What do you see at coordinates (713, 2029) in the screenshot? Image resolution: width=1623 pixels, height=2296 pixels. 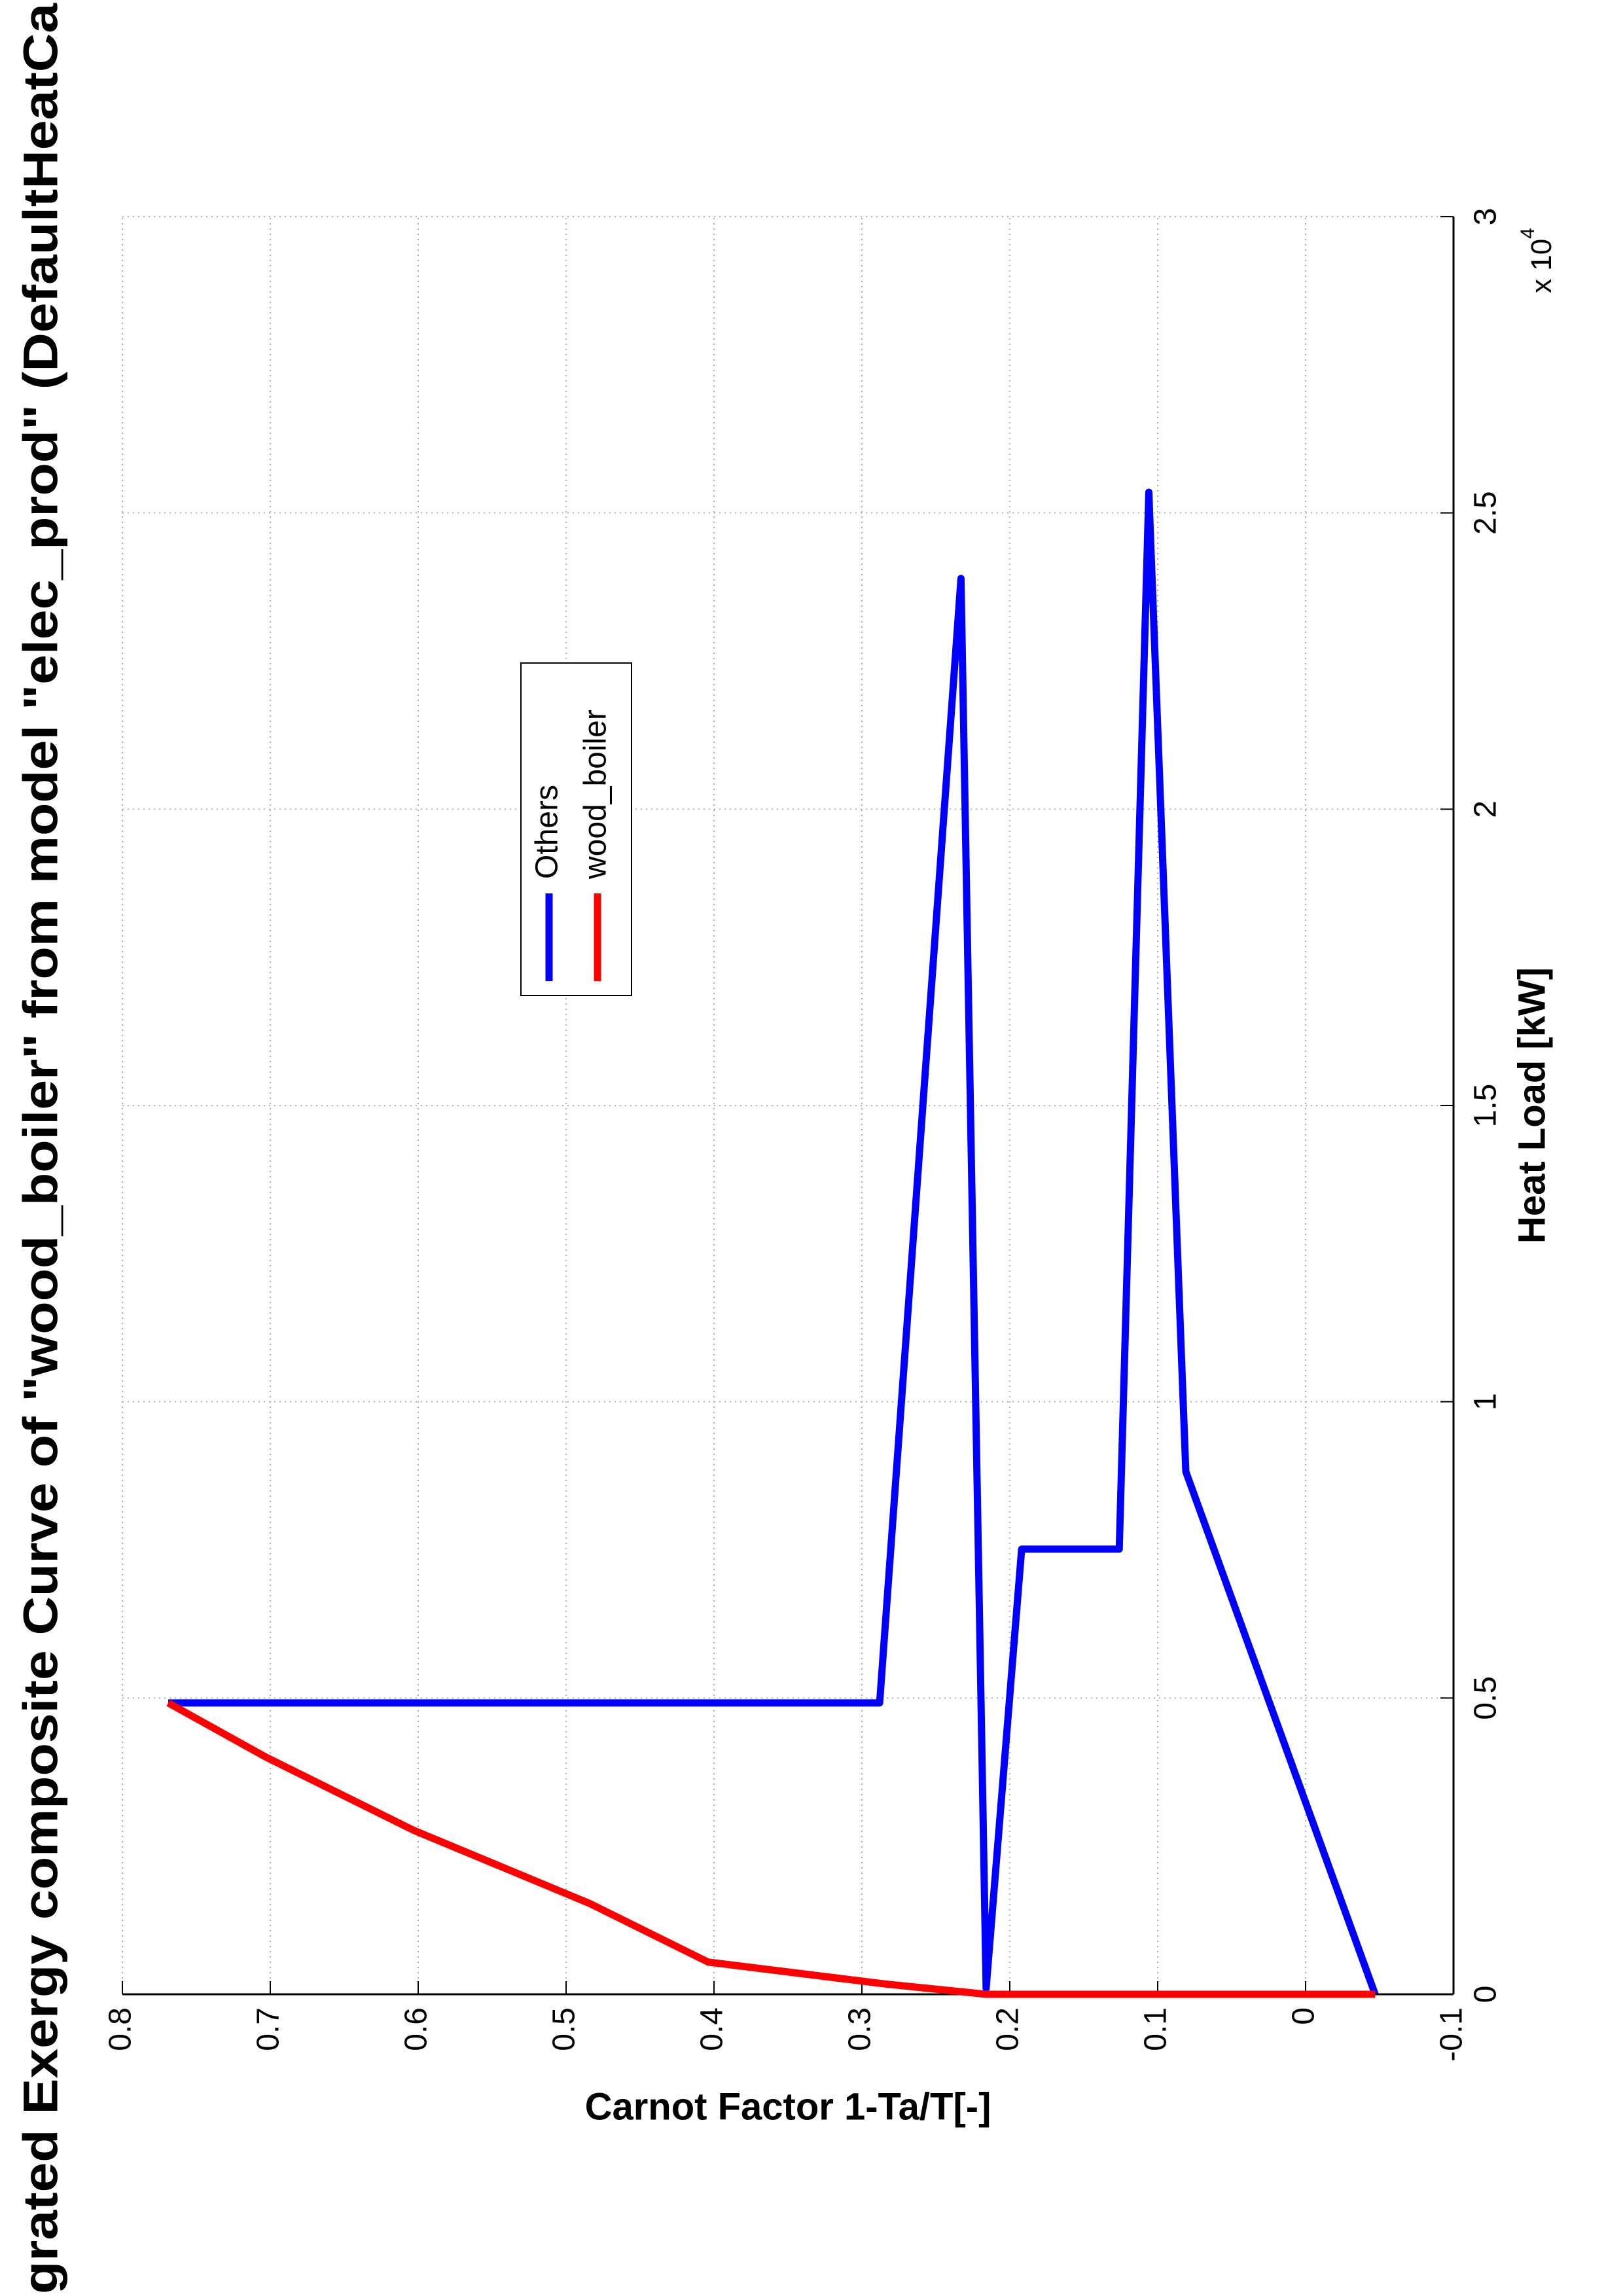 I see `y-tick-label: 0.4` at bounding box center [713, 2029].